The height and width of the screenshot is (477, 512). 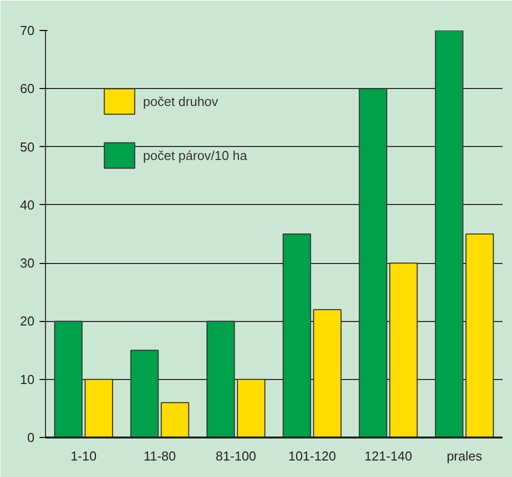 I want to click on x-tick-label: prales, so click(x=464, y=456).